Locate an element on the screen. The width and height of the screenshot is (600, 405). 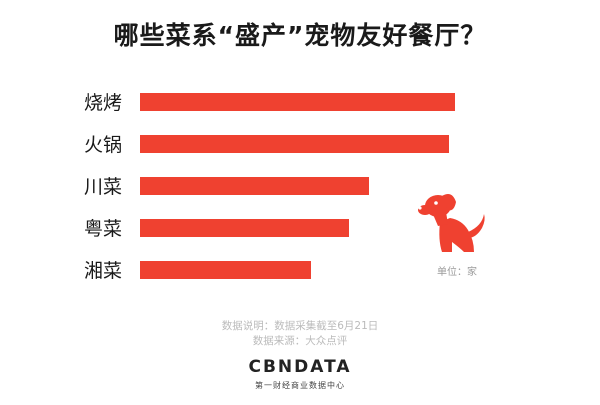
brand-tagline: 第一财经商业数据中心 is located at coordinates (300, 385).